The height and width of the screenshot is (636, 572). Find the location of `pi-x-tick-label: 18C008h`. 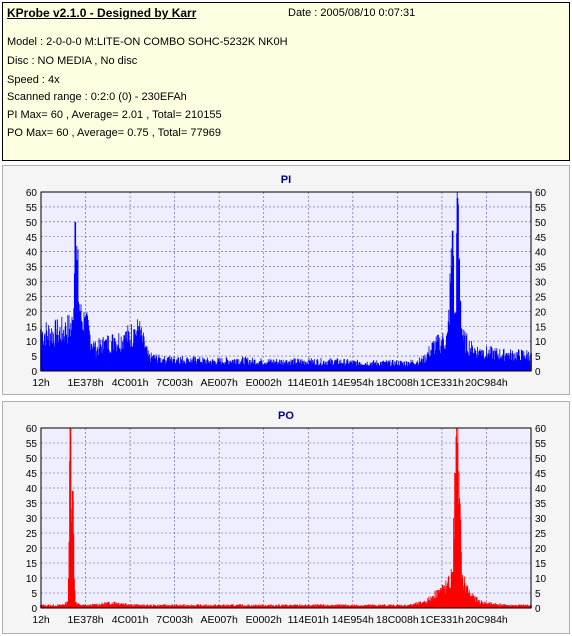

pi-x-tick-label: 18C008h is located at coordinates (397, 383).